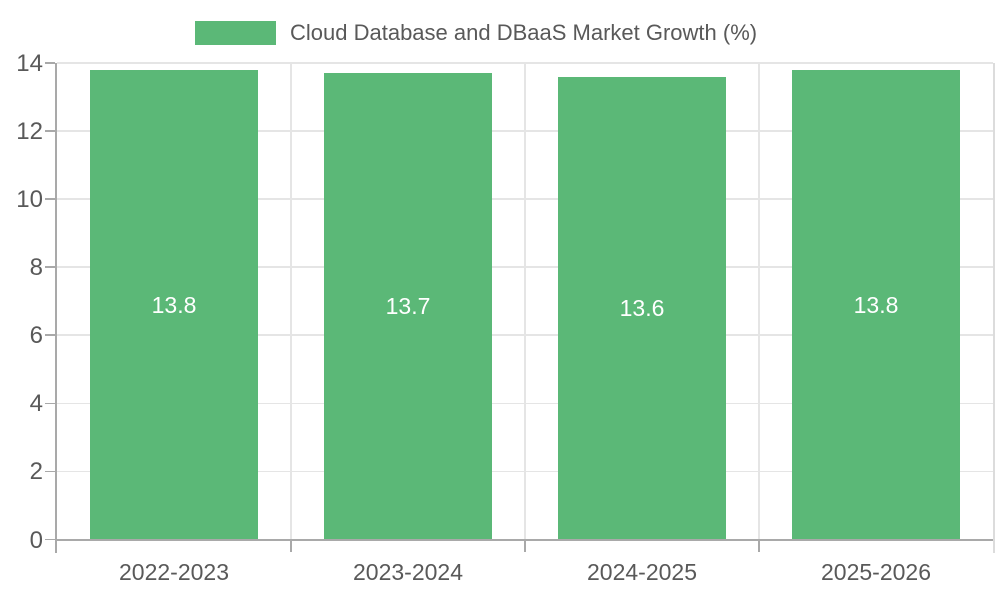 The image size is (1000, 600). Describe the element at coordinates (235, 33) in the screenshot. I see `legend-swatch` at that location.